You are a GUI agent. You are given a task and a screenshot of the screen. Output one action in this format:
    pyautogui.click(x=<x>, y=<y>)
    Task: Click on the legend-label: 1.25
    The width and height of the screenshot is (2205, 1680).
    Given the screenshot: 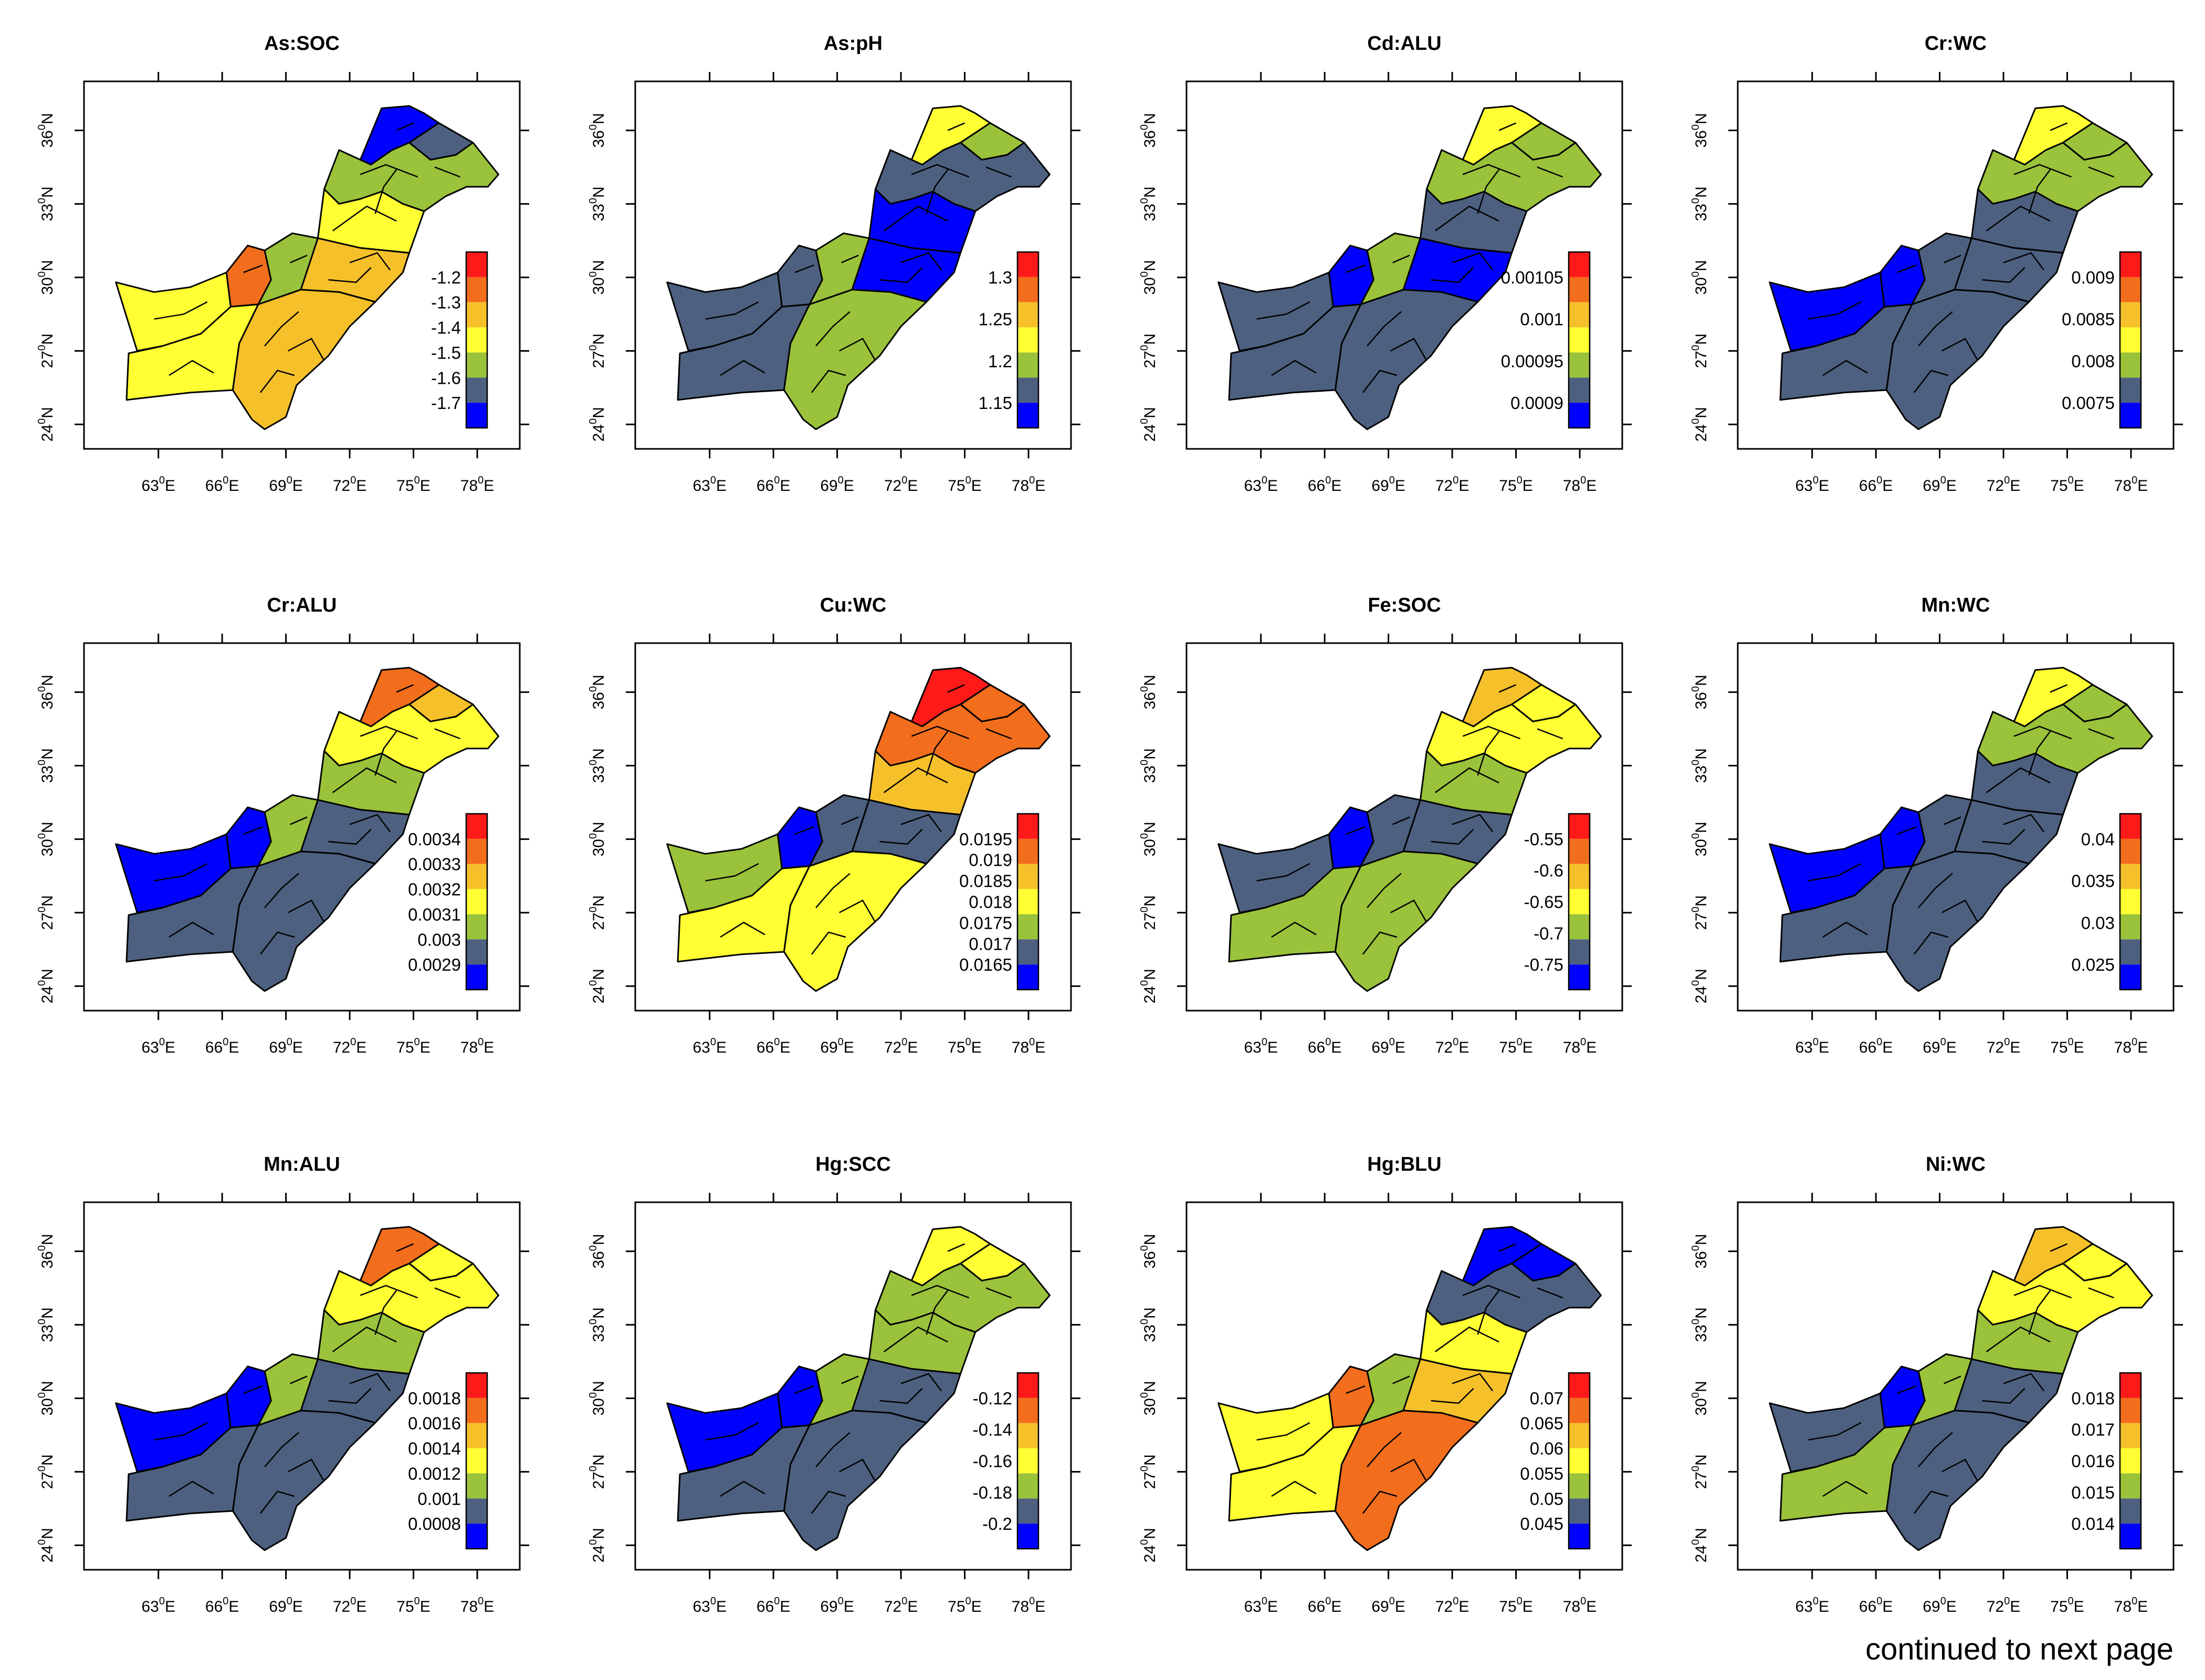 What is the action you would take?
    pyautogui.click(x=995, y=319)
    